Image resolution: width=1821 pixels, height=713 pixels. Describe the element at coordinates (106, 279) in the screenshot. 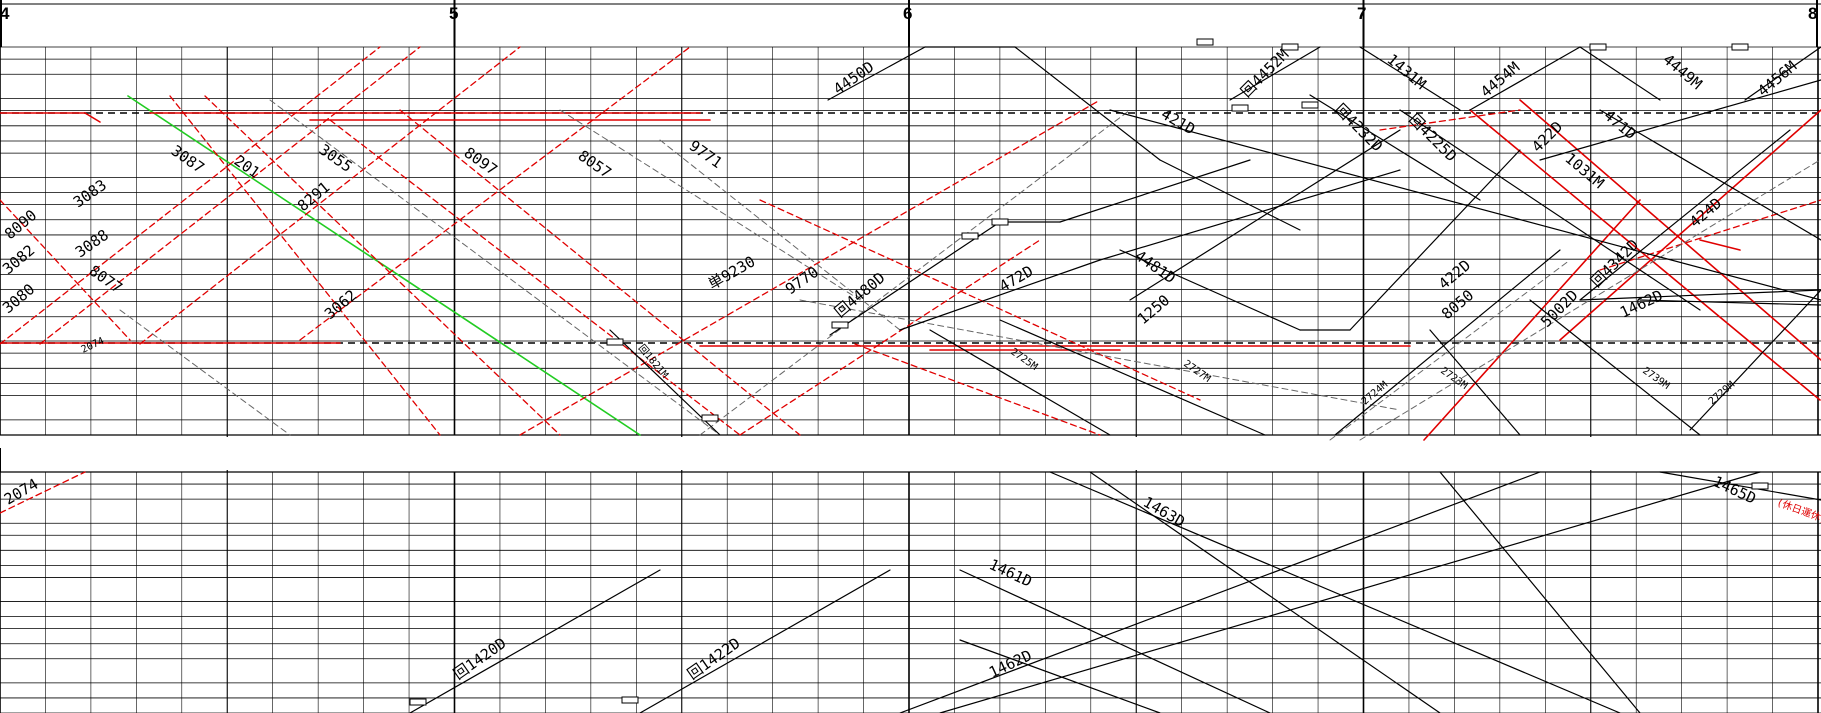

I see `train-label-8077: 8077` at that location.